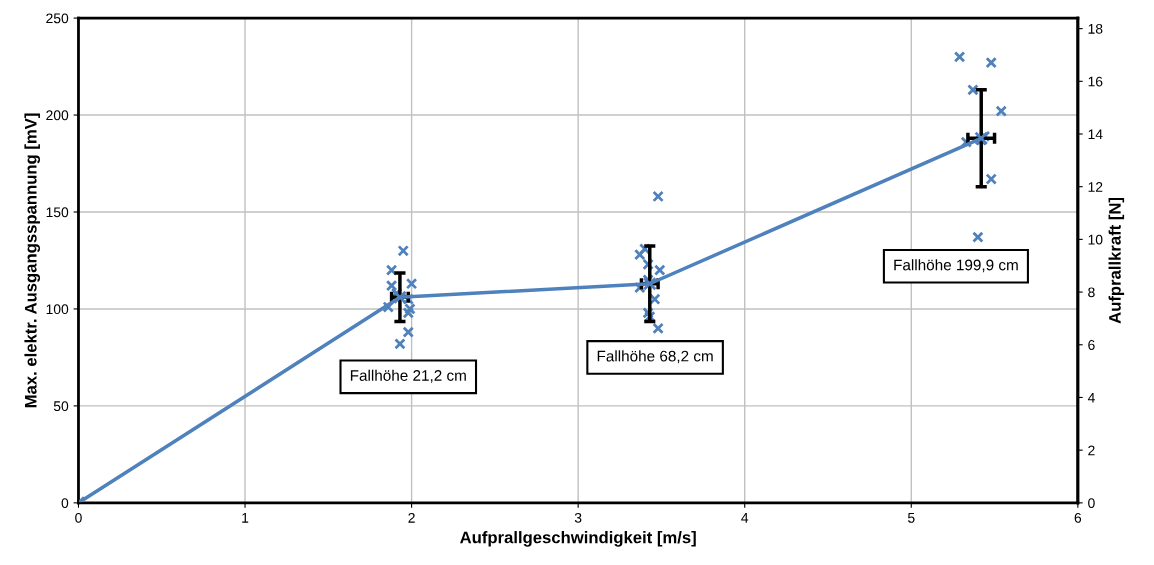  What do you see at coordinates (1095, 28) in the screenshot?
I see `y2-tick-label: 18` at bounding box center [1095, 28].